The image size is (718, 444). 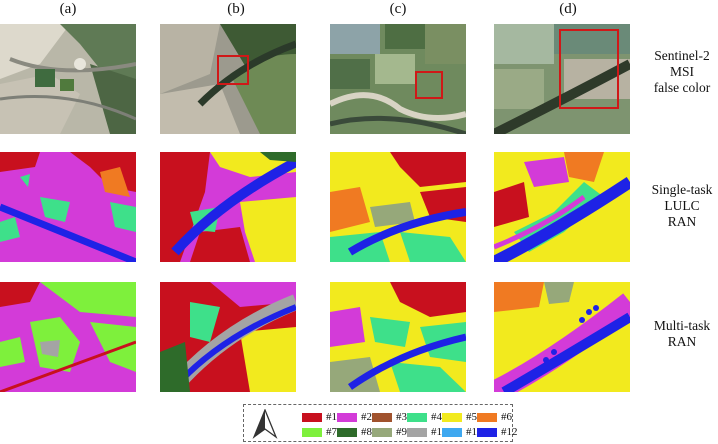 I want to click on north-arrow-icon, so click(x=265, y=423).